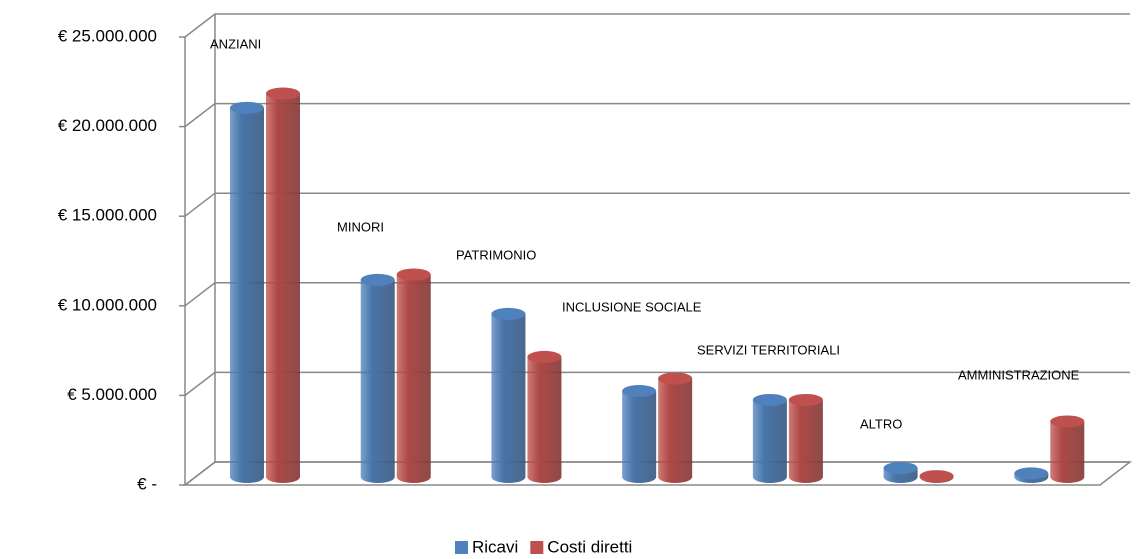 The height and width of the screenshot is (559, 1136). Describe the element at coordinates (1019, 374) in the screenshot. I see `category-label: AMMINISTRAZIONE` at that location.